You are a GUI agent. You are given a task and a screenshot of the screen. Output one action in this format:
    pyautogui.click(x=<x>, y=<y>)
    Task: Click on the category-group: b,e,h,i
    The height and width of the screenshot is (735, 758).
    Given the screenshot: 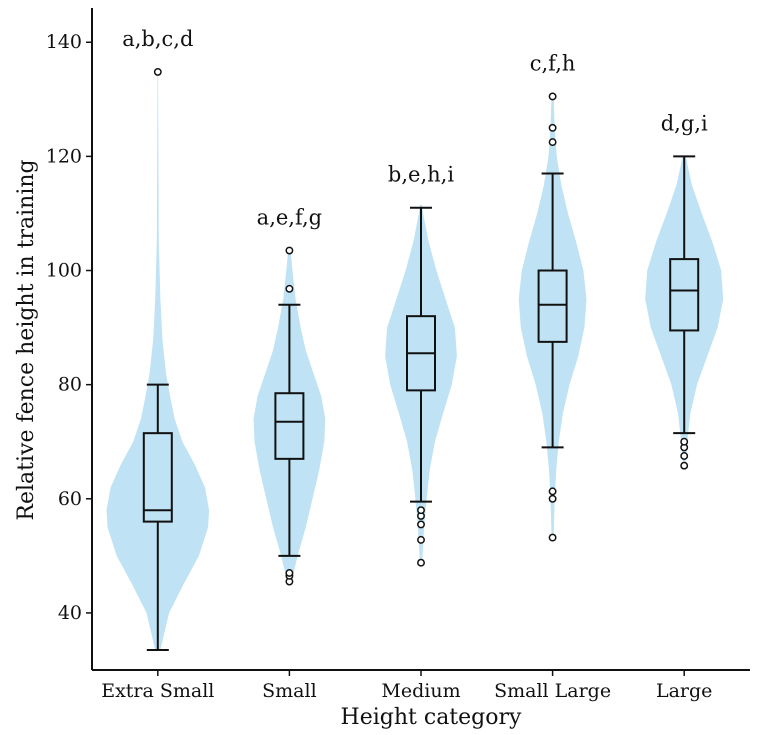 What is the action you would take?
    pyautogui.click(x=421, y=365)
    